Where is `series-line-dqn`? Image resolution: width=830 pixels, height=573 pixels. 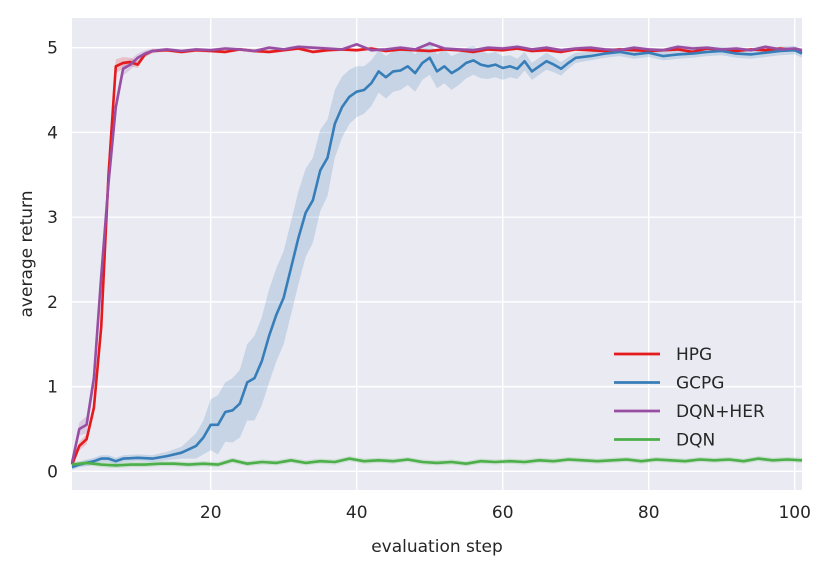 series-line-dqn is located at coordinates (437, 462).